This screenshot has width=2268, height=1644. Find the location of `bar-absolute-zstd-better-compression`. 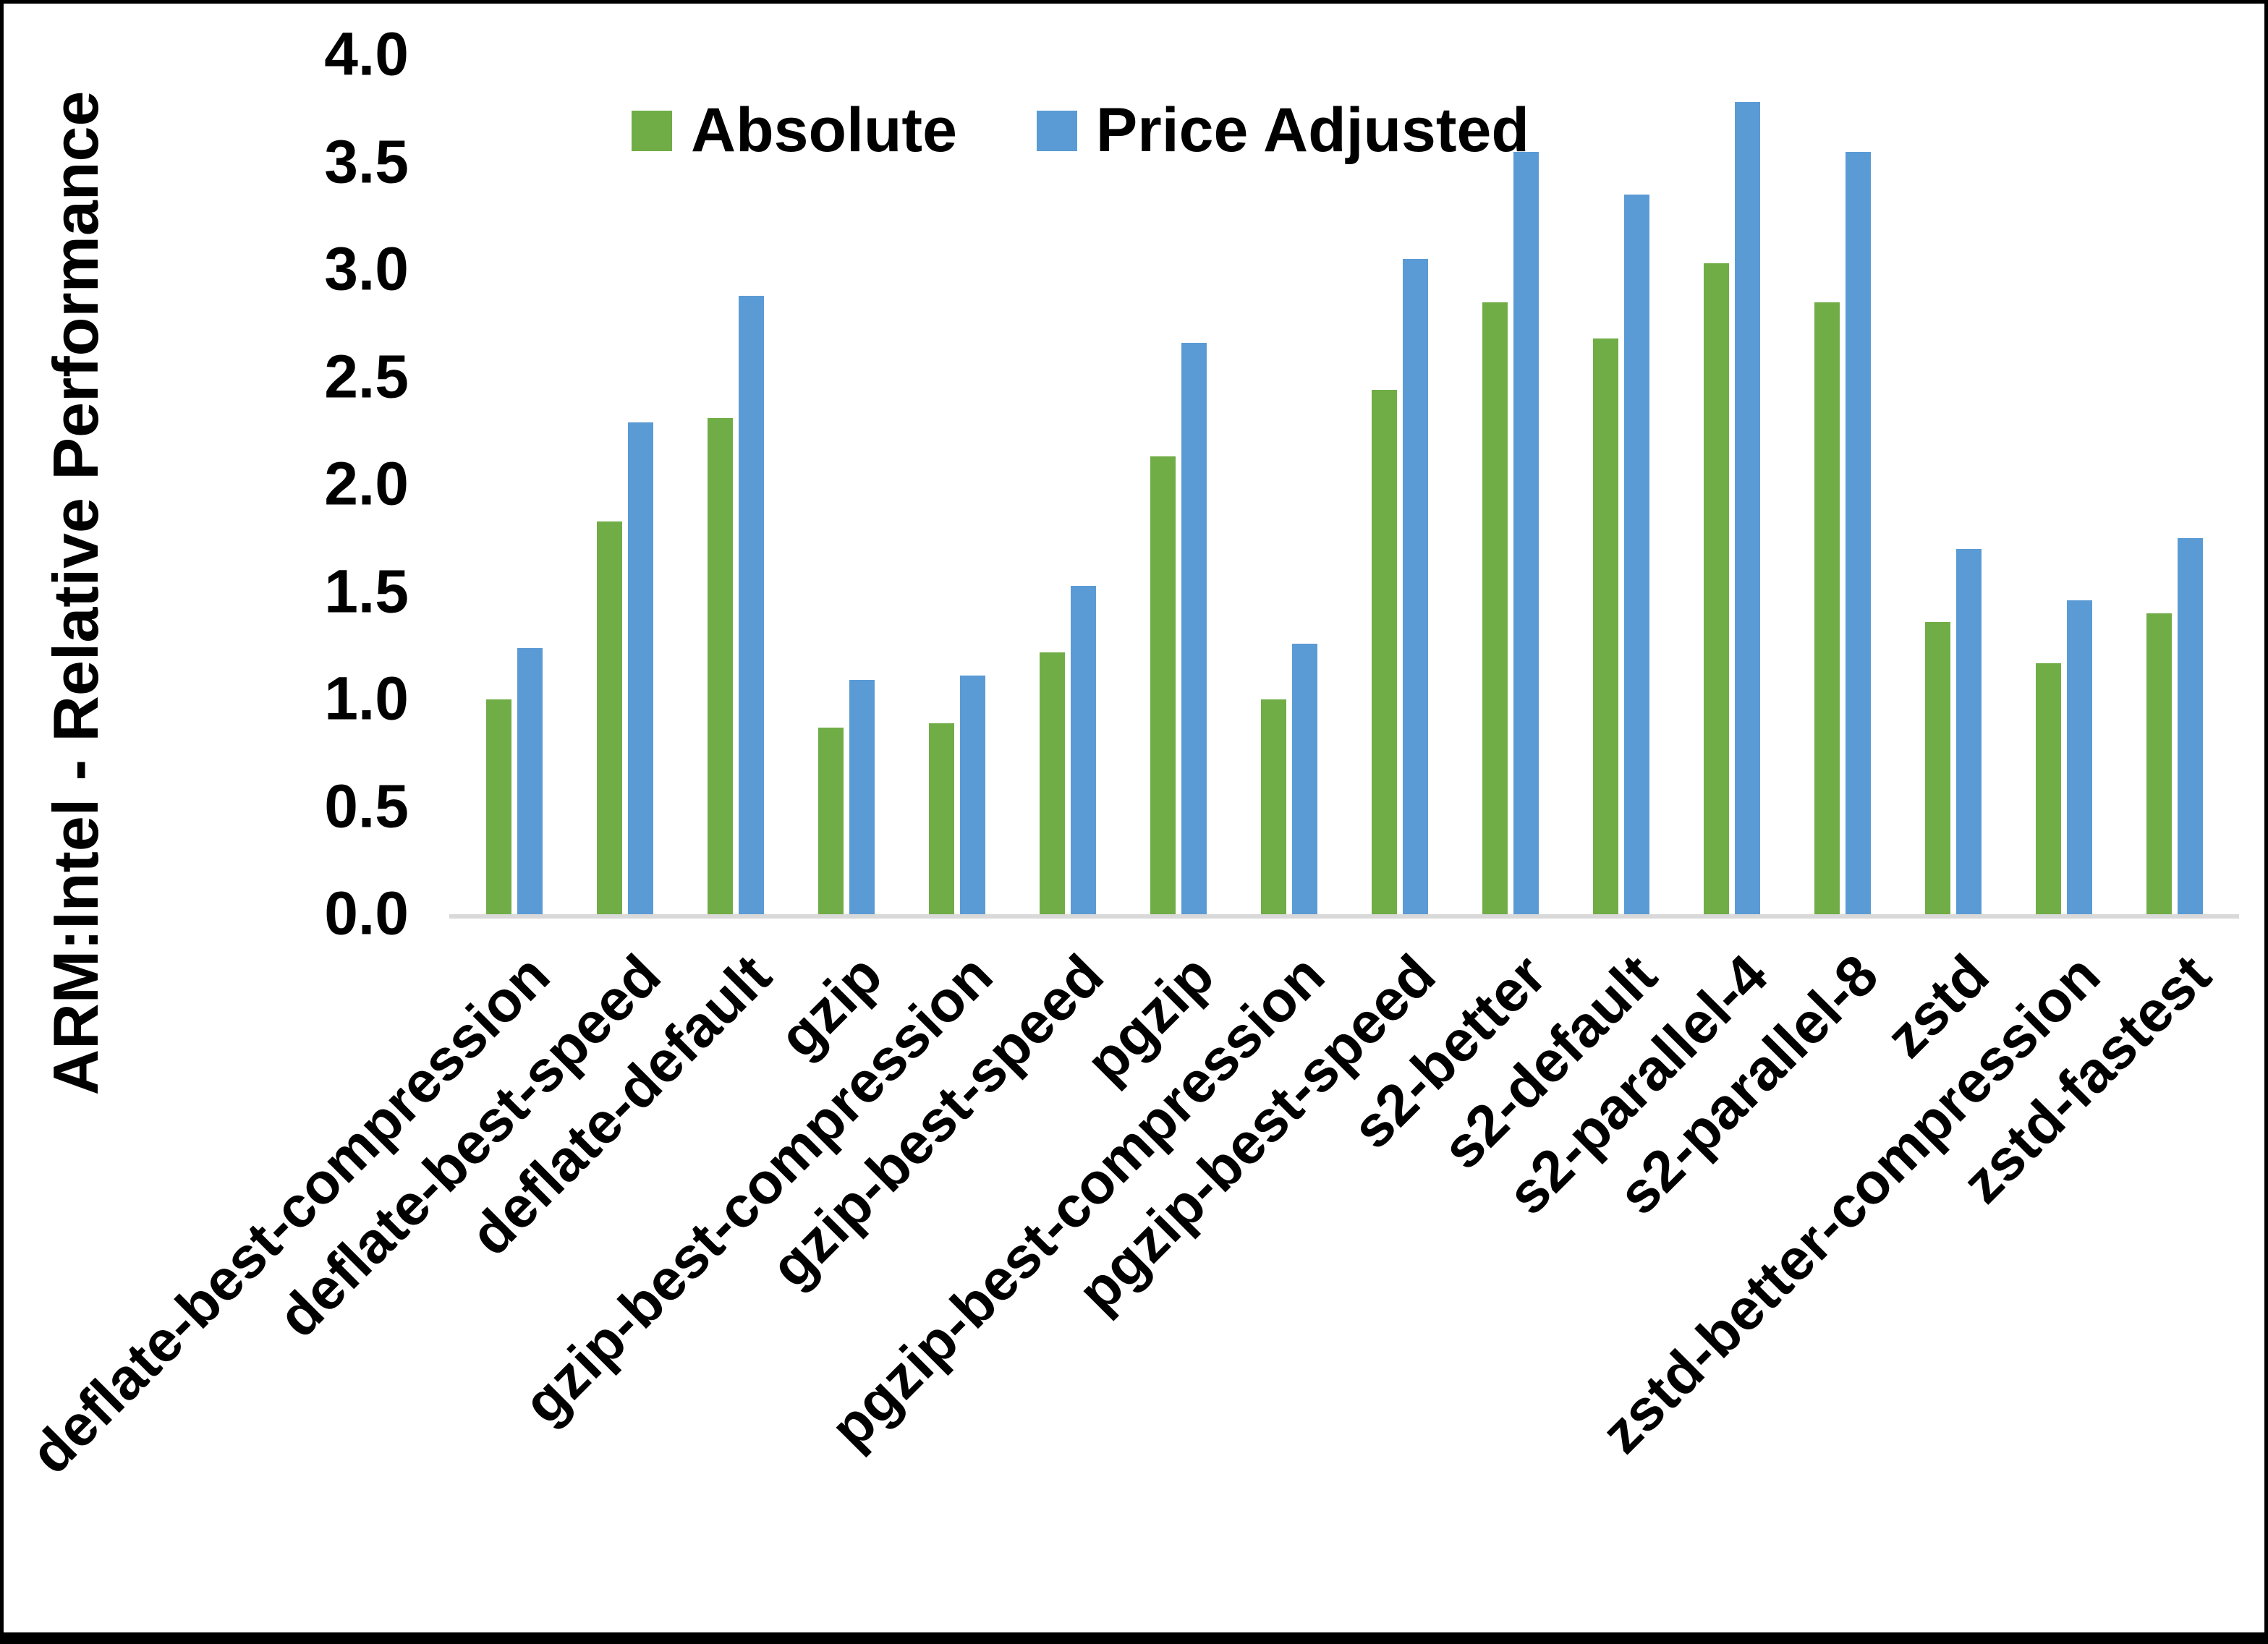

bar-absolute-zstd-better-compression is located at coordinates (2049, 789).